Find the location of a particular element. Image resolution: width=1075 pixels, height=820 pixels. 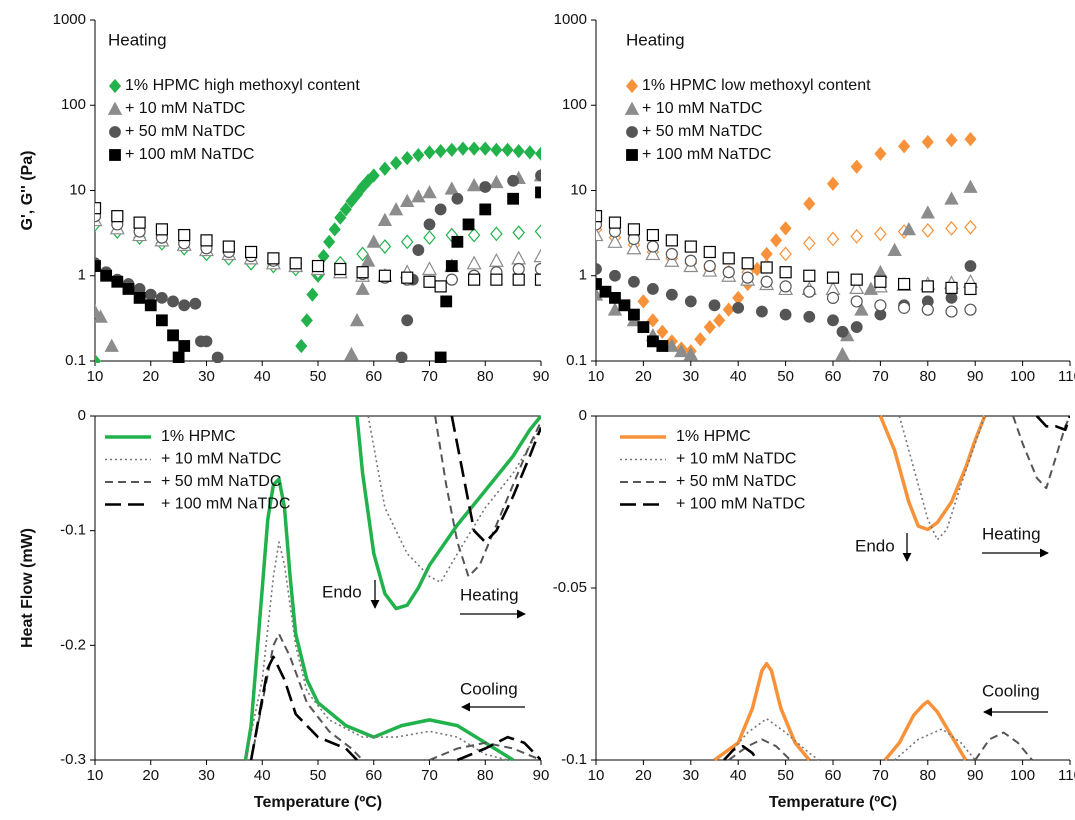

x-tick-label: 90 is located at coordinates (541, 376).